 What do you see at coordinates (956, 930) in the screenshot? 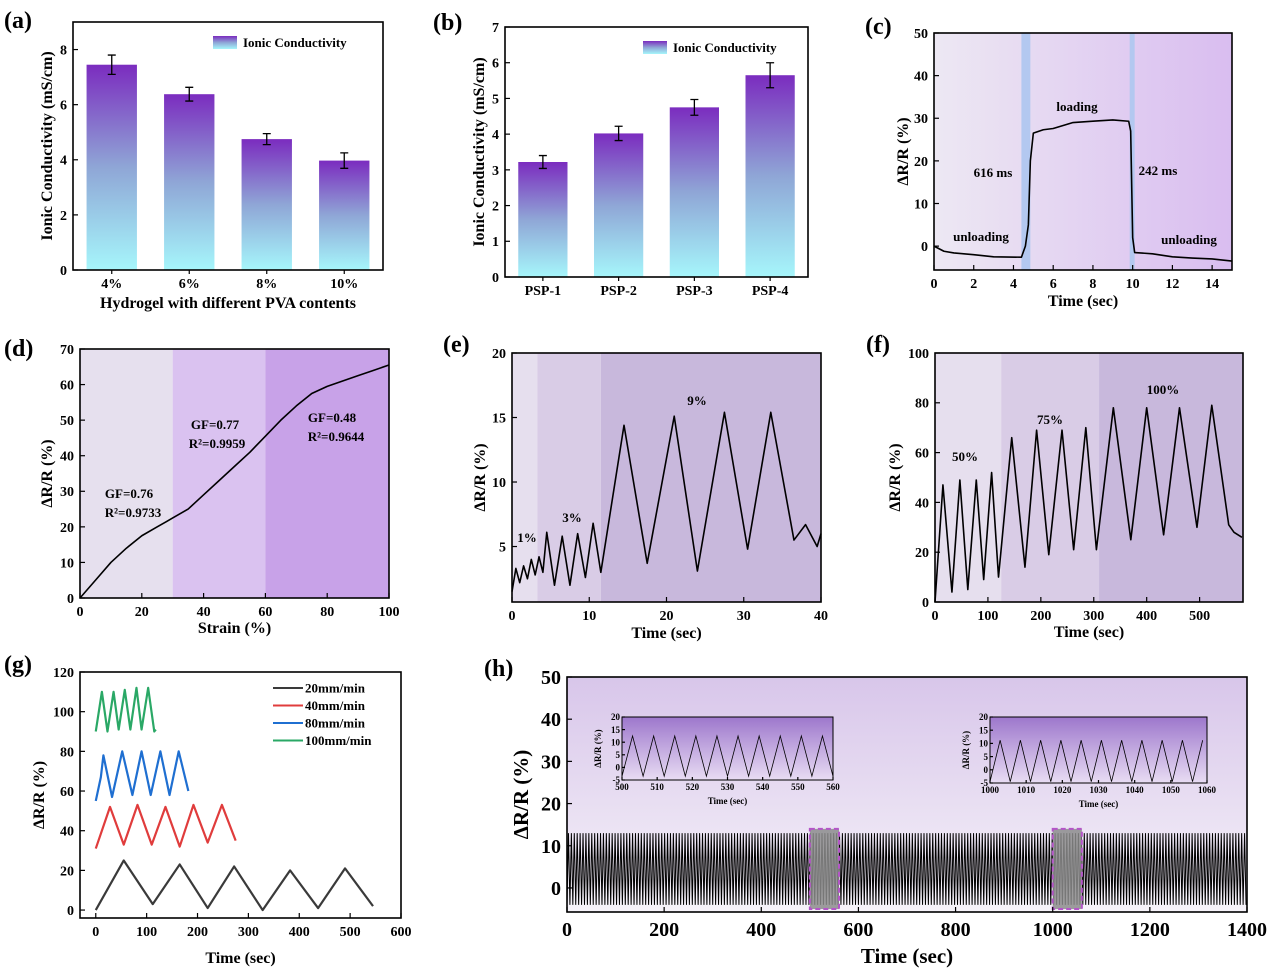
I see `x-tick-label: 800` at bounding box center [956, 930].